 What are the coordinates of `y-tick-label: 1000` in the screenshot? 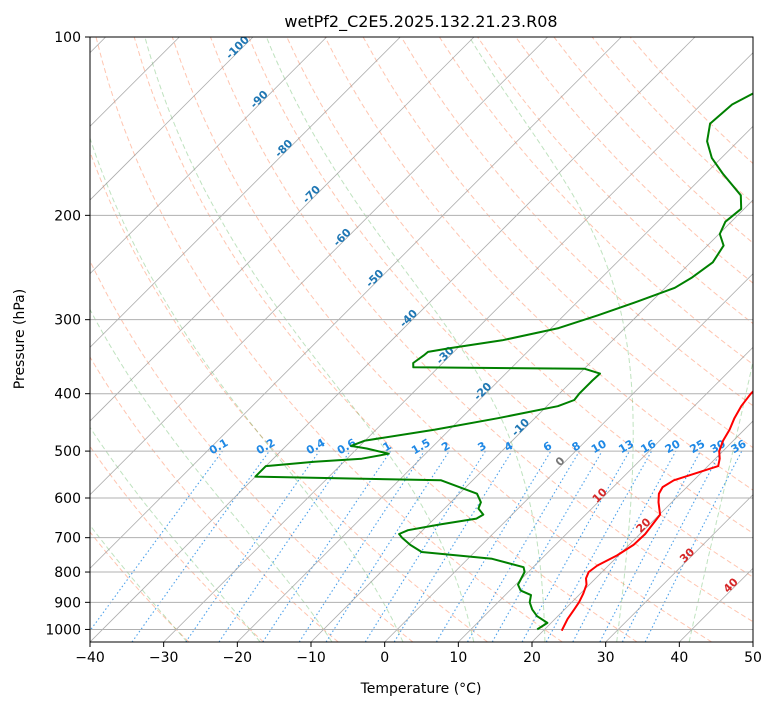 It's located at (63, 630).